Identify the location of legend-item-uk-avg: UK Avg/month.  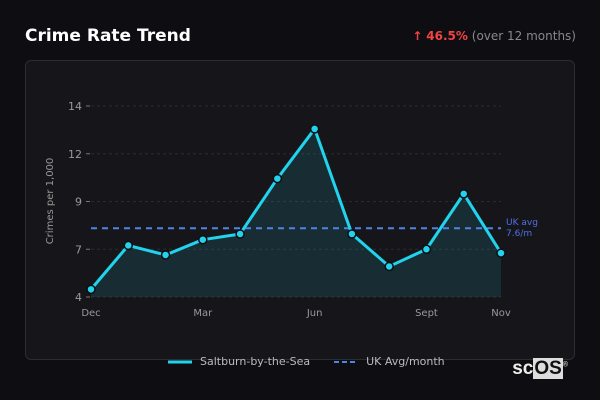
(389, 361).